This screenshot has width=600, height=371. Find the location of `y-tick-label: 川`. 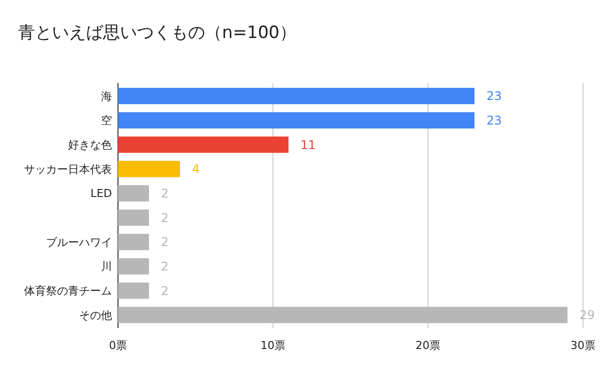

y-tick-label: 川 is located at coordinates (106, 267).